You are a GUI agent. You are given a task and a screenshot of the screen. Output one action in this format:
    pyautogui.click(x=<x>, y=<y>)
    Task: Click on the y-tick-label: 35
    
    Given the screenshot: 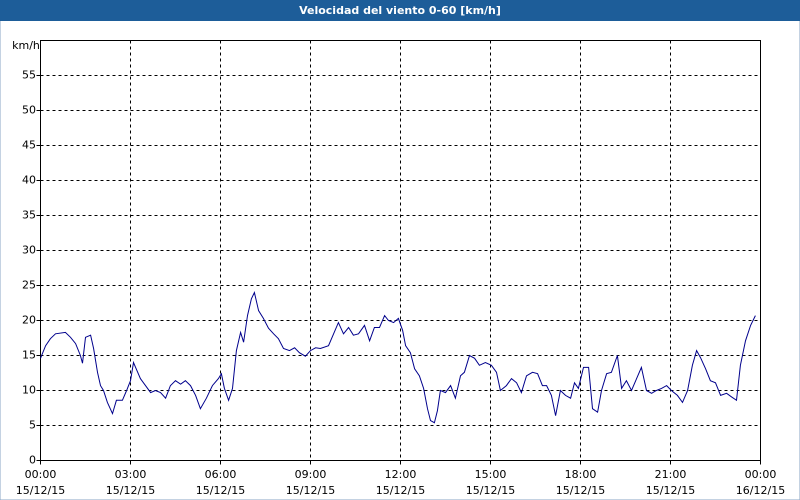 What is the action you would take?
    pyautogui.click(x=29, y=215)
    